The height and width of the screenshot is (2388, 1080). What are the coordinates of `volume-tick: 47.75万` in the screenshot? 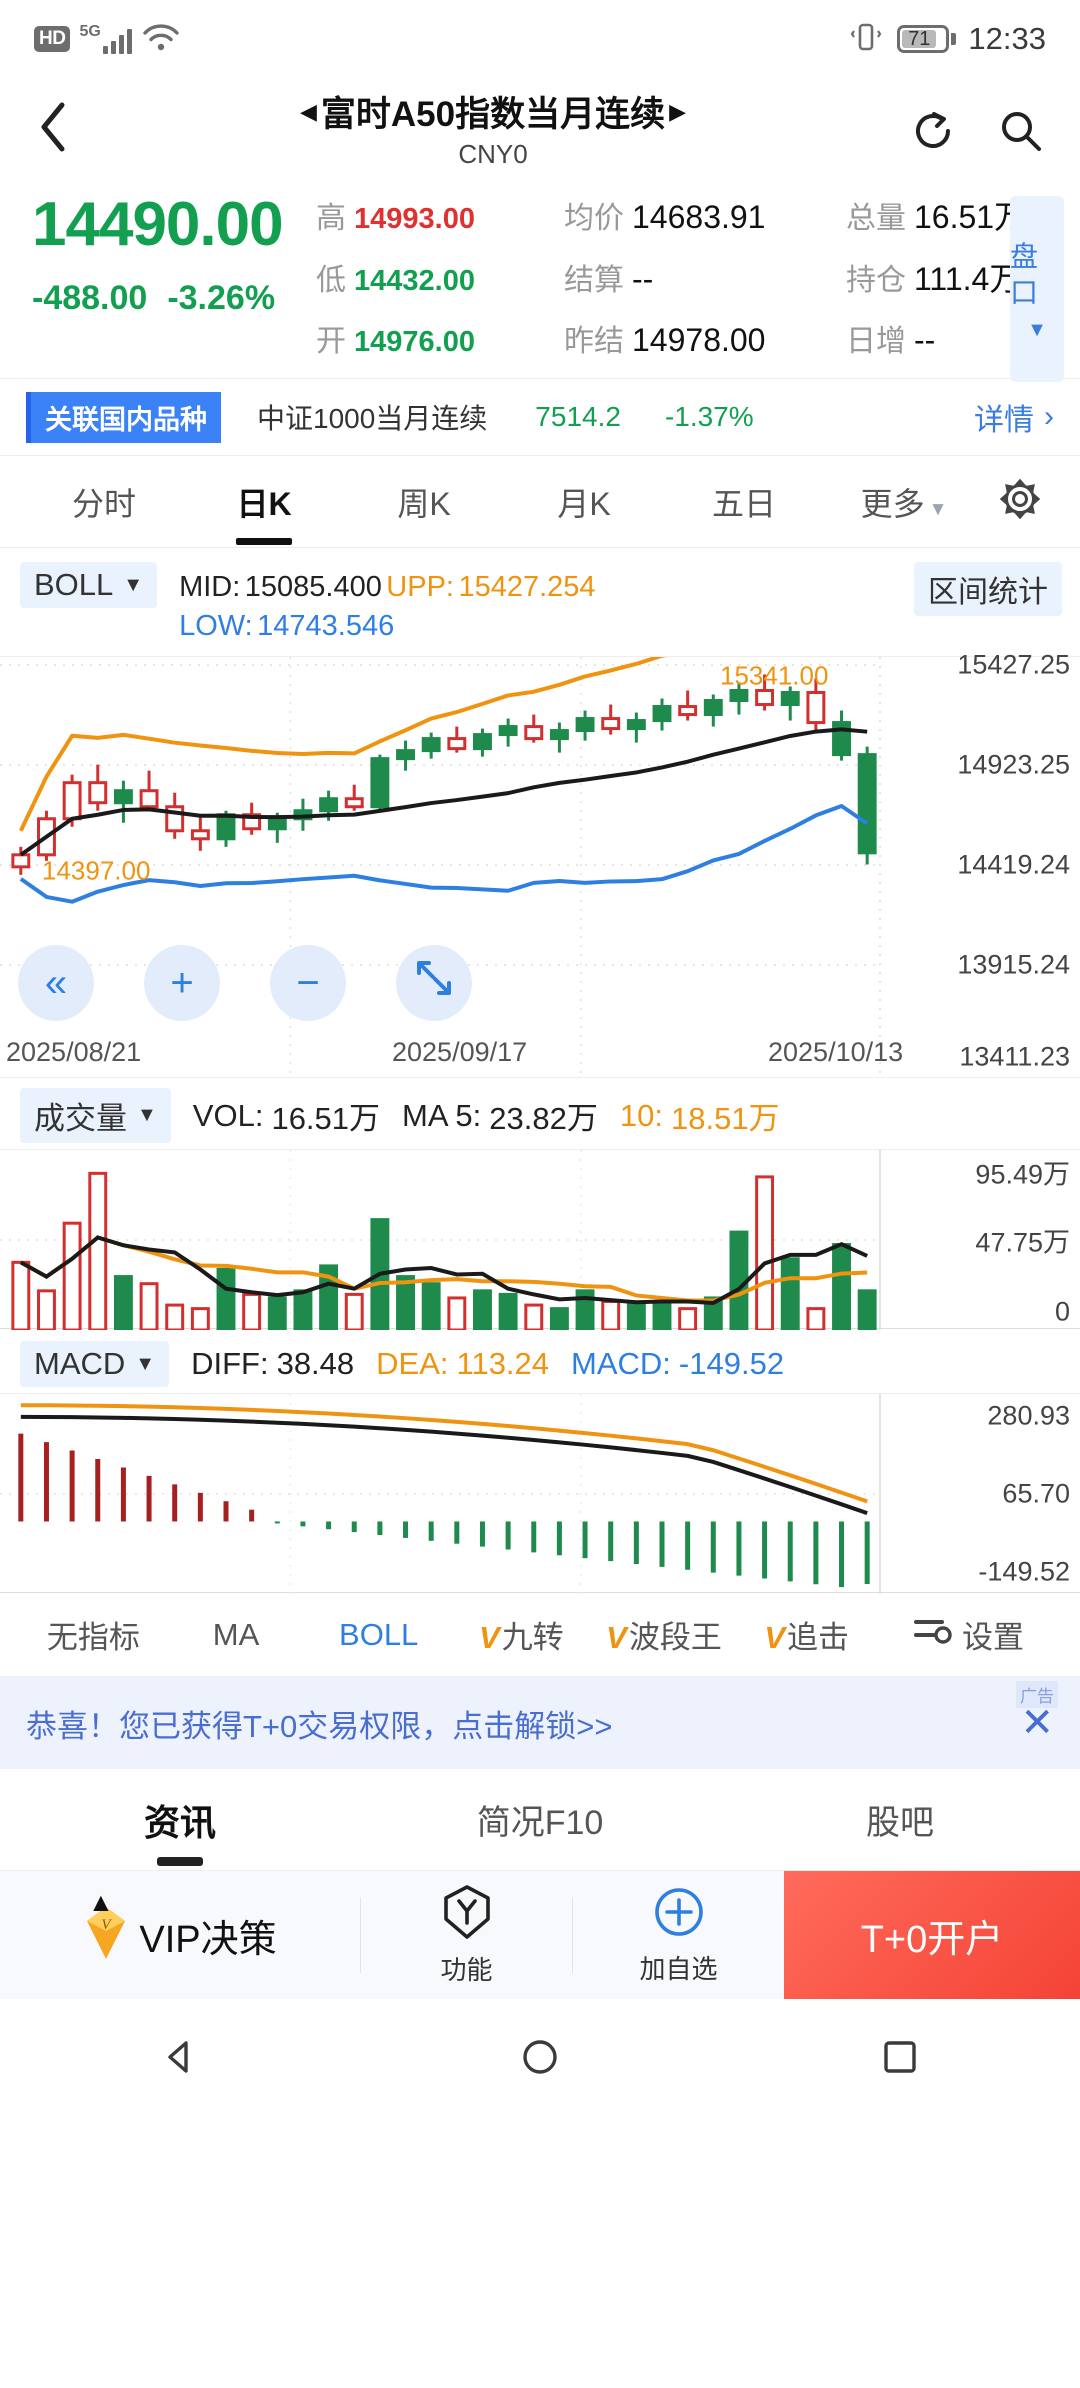 It's located at (1022, 1242).